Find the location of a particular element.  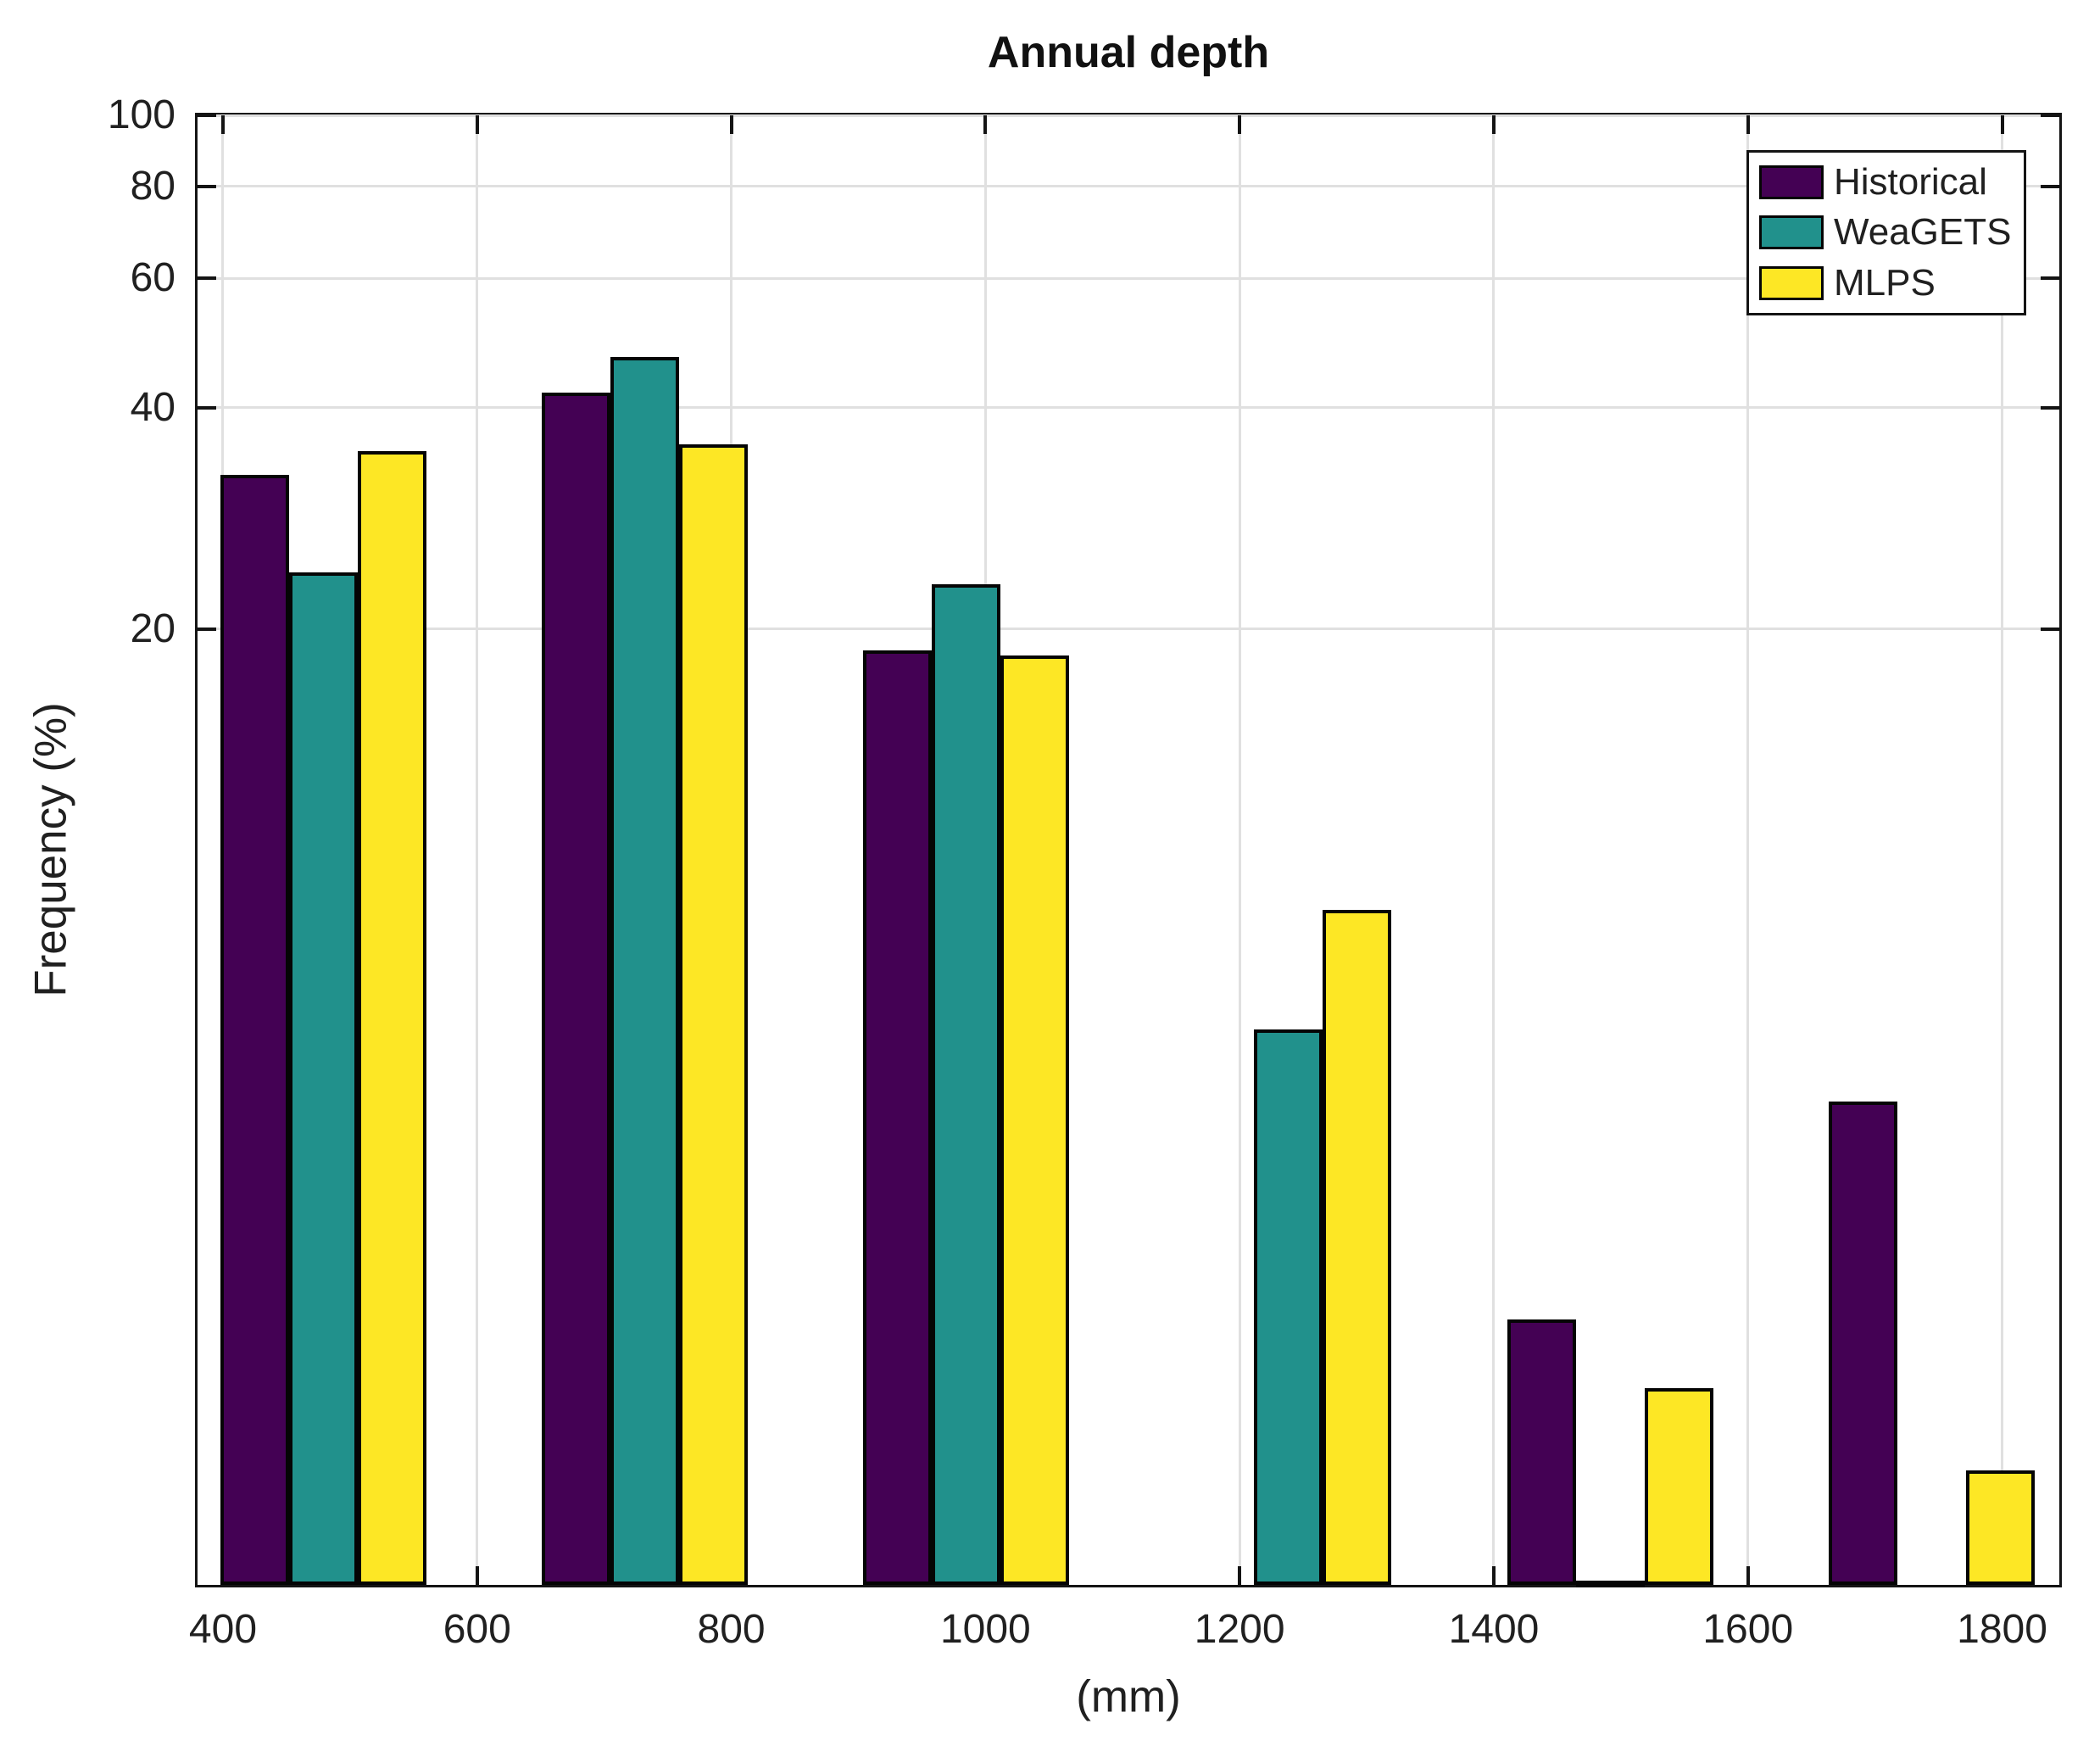

legend-entry: WeaGETS is located at coordinates (1891, 232).